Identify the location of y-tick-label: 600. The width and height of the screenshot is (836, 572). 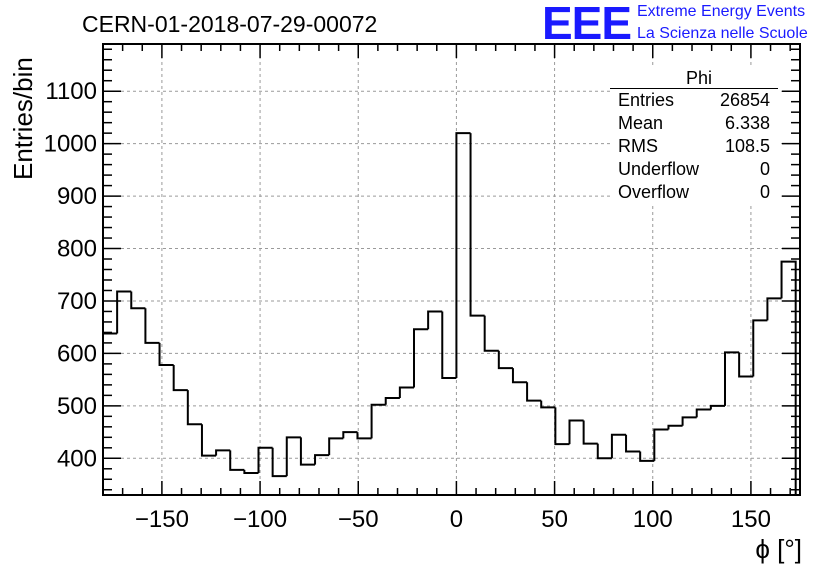
(77, 353).